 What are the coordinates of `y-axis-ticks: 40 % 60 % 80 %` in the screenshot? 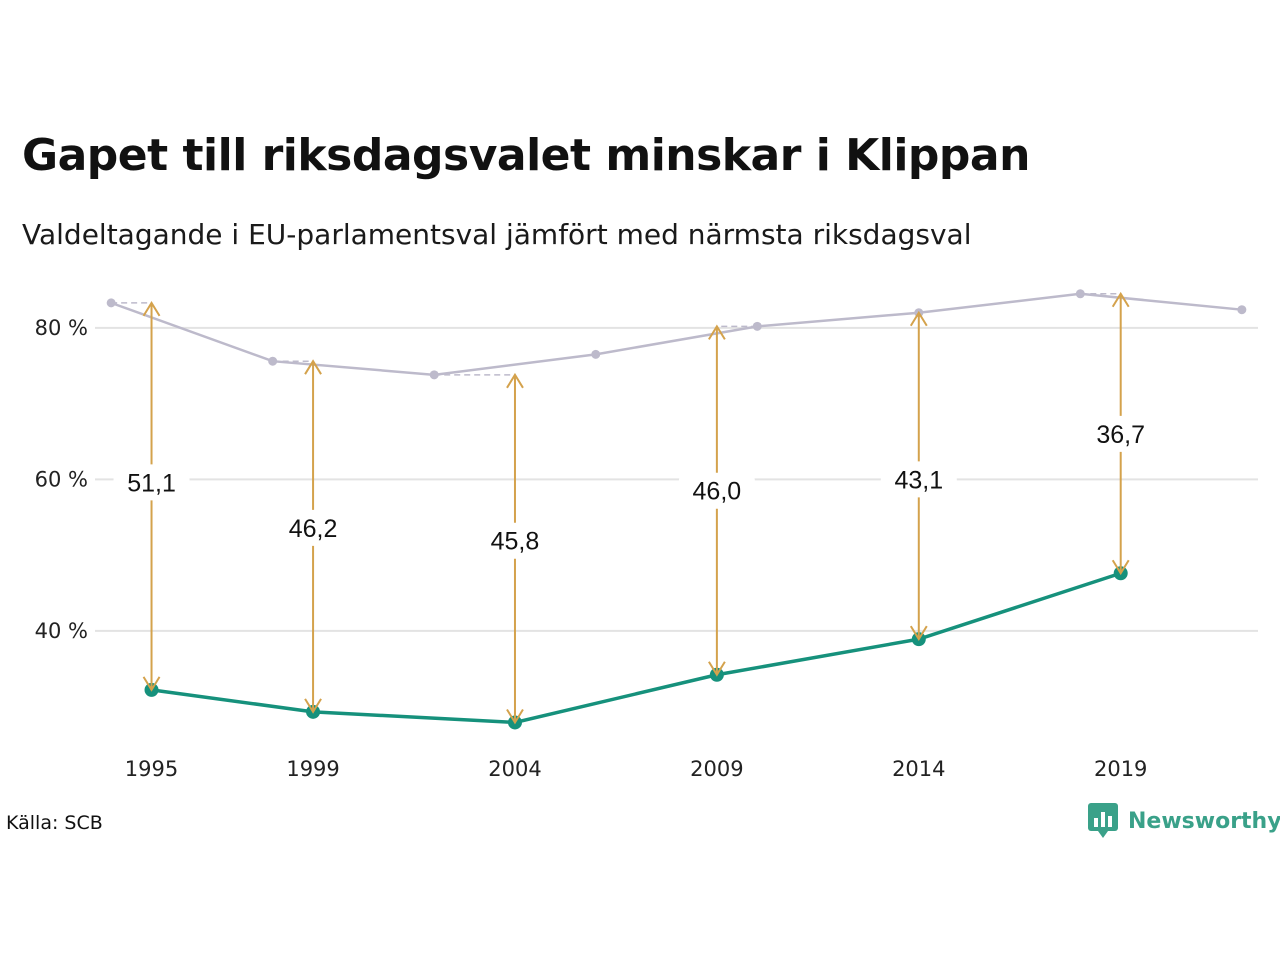 It's located at (61, 479).